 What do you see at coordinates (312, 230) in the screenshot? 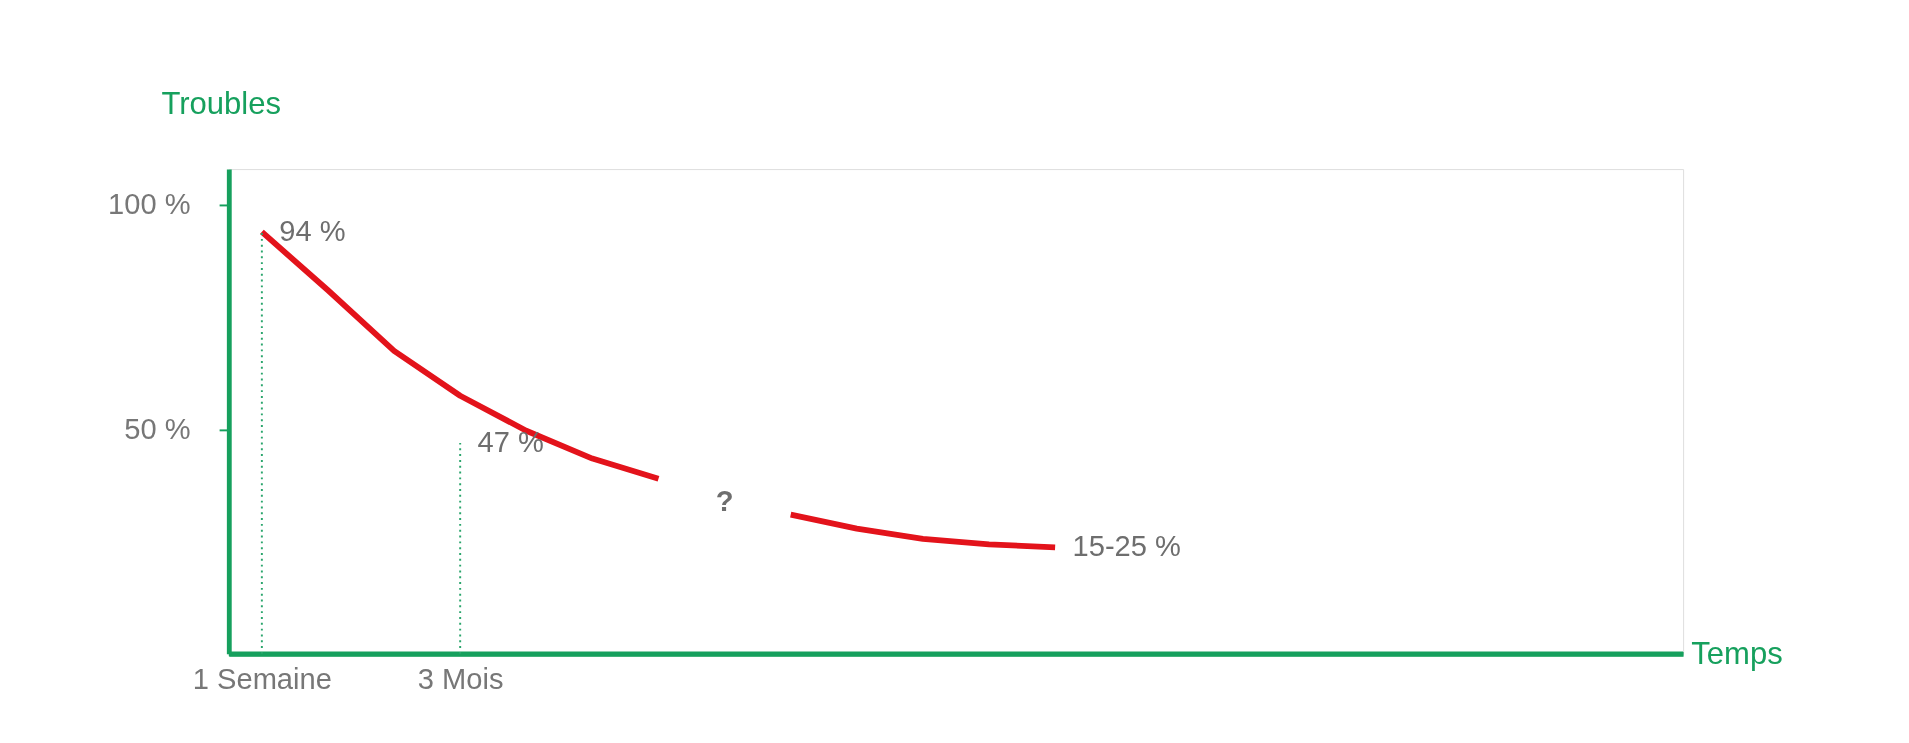
I see `annotation: 94 %` at bounding box center [312, 230].